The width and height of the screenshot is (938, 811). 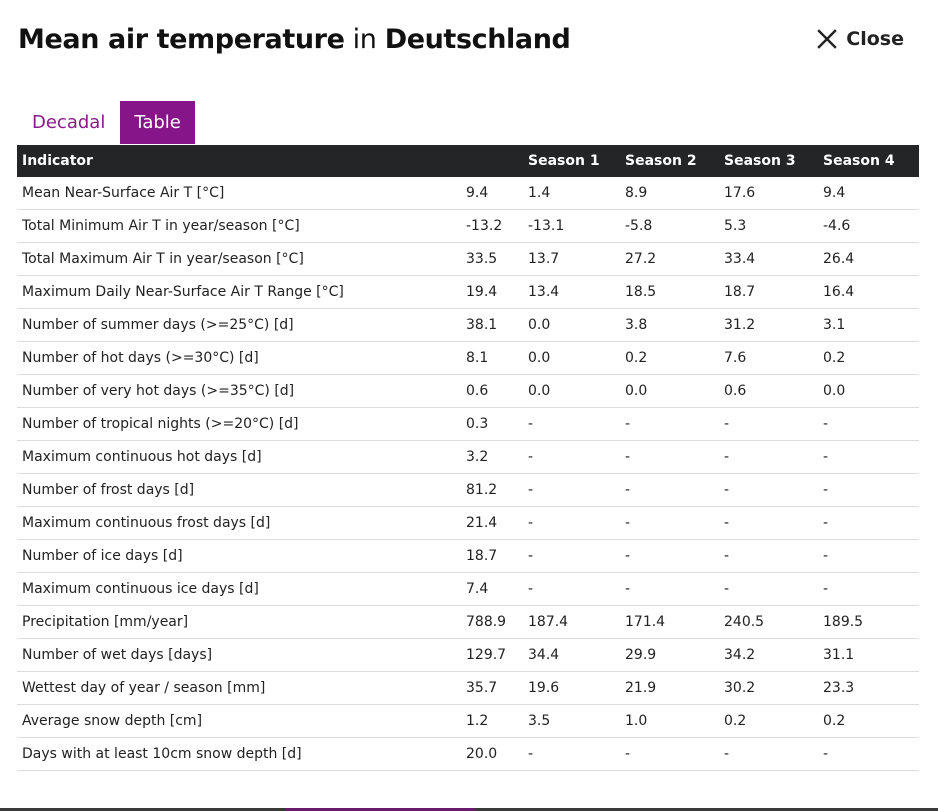 What do you see at coordinates (492, 226) in the screenshot?
I see `annual-value-cell: -13.2` at bounding box center [492, 226].